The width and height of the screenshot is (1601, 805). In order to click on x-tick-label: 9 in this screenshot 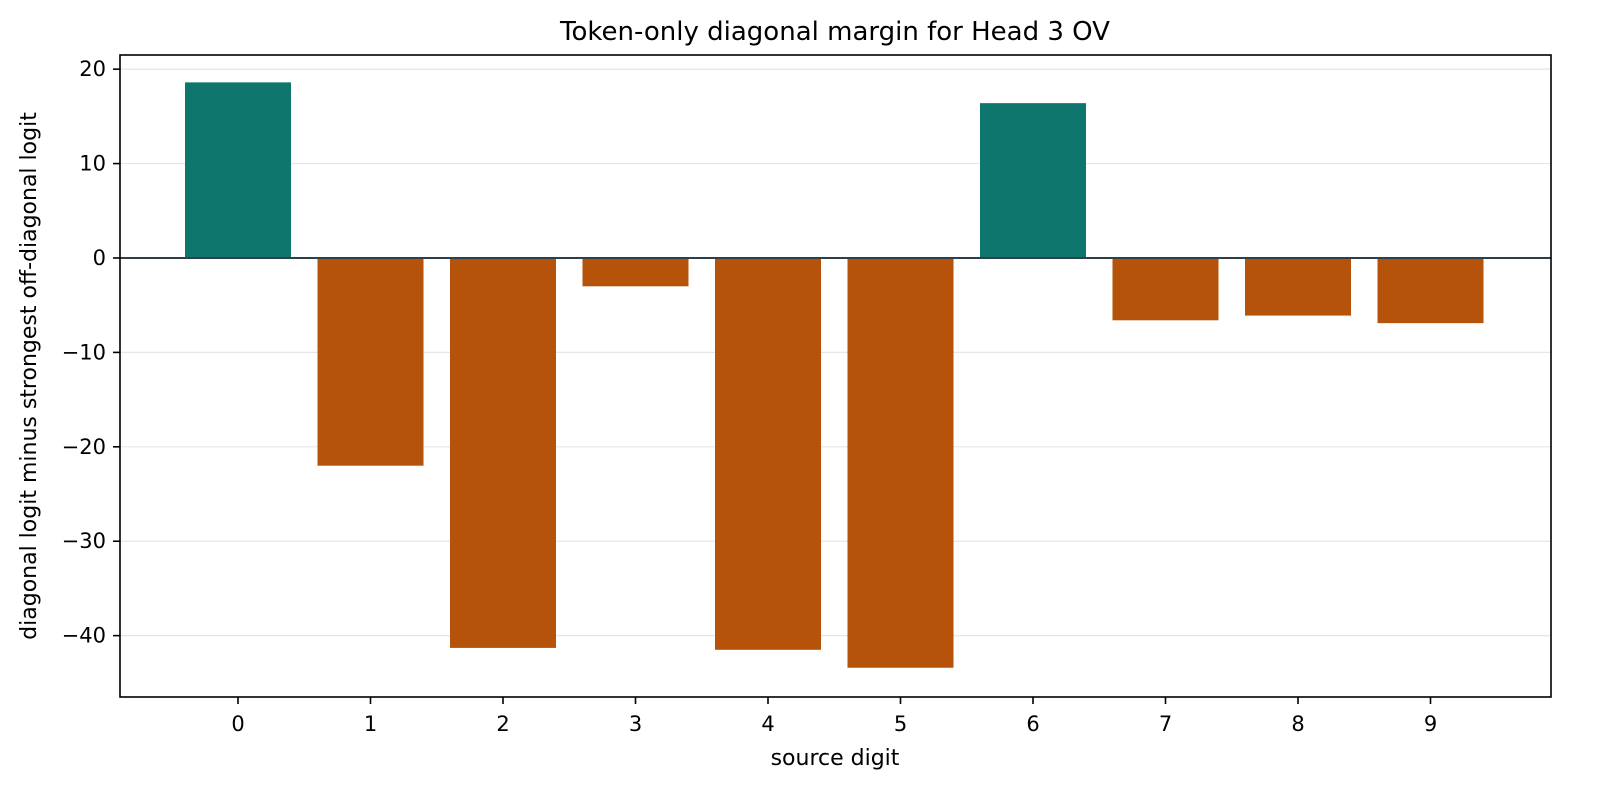, I will do `click(1430, 724)`.